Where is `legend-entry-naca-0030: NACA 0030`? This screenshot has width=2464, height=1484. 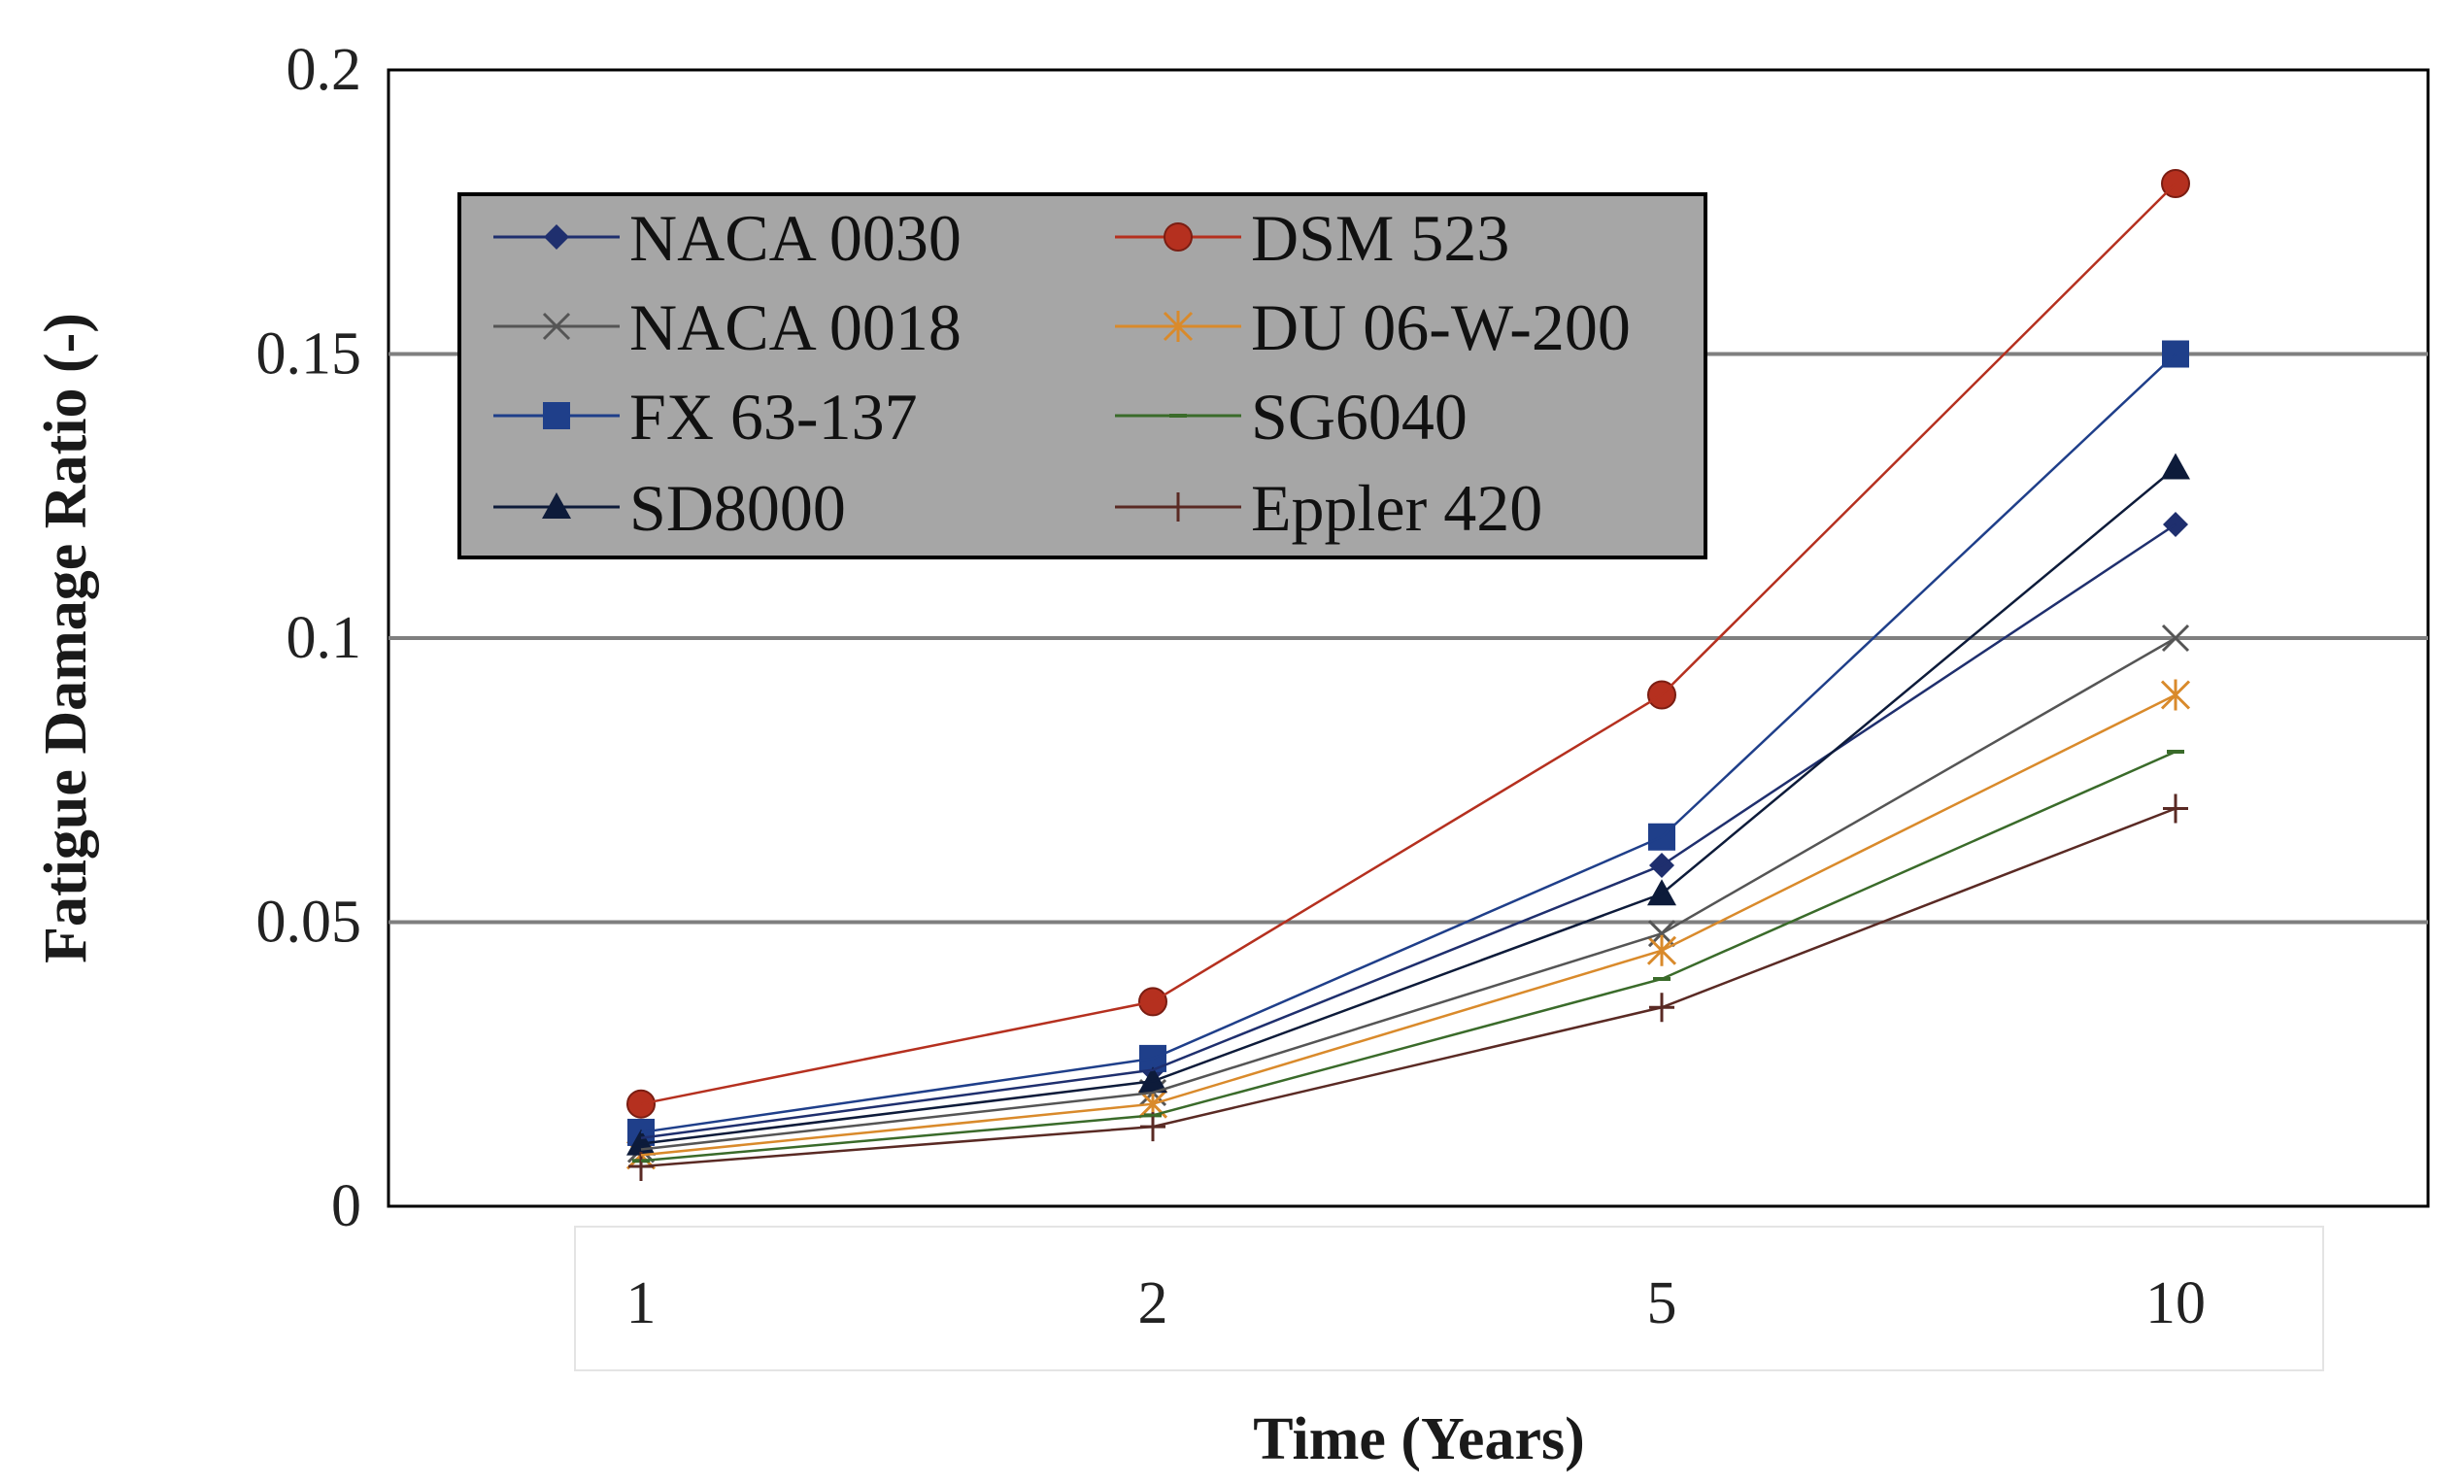
legend-entry-naca-0030: NACA 0030 is located at coordinates (727, 238).